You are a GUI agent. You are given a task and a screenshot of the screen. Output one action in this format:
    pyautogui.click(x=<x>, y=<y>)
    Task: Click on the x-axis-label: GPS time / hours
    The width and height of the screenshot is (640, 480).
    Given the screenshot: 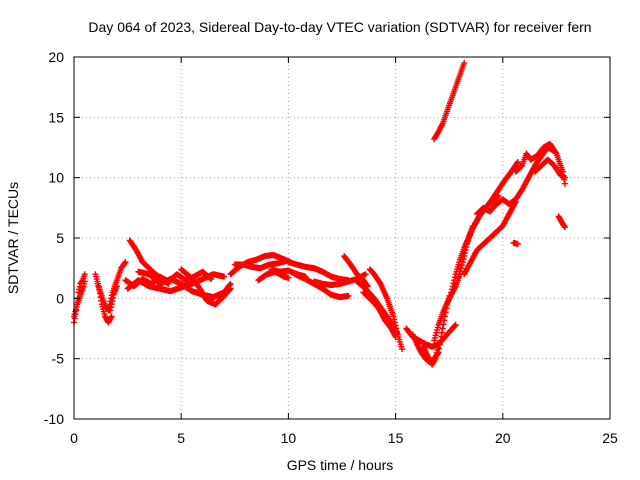 What is the action you would take?
    pyautogui.click(x=340, y=465)
    